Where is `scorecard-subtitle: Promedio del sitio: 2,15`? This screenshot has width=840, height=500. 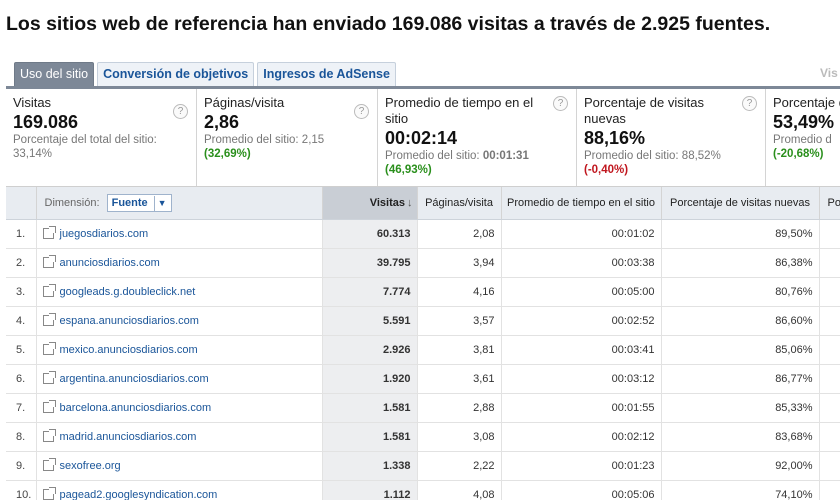 scorecard-subtitle: Promedio del sitio: 2,15 is located at coordinates (264, 140).